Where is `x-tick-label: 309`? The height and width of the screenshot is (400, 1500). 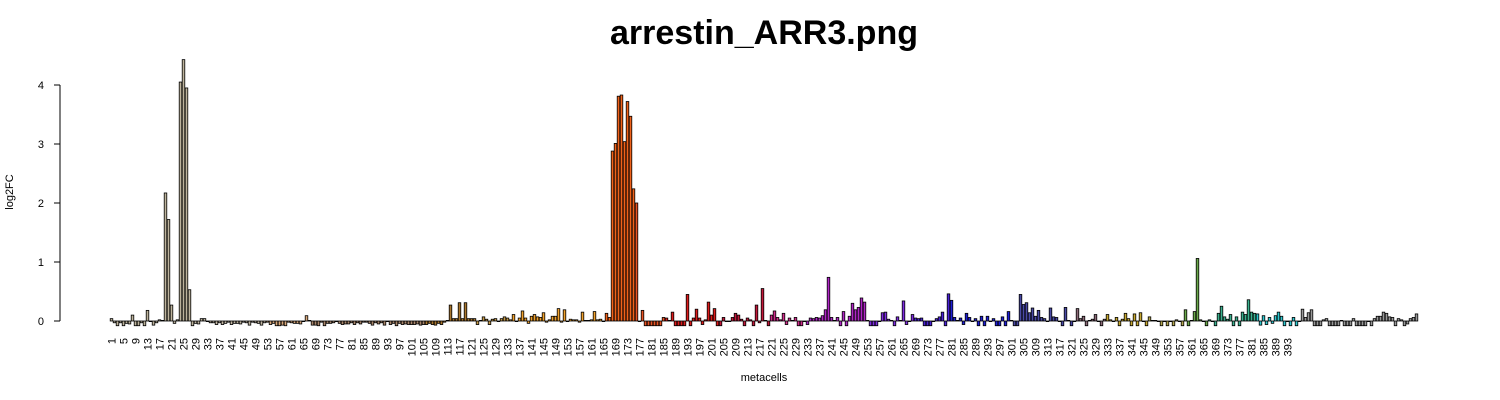 x-tick-label: 309 is located at coordinates (1037, 347).